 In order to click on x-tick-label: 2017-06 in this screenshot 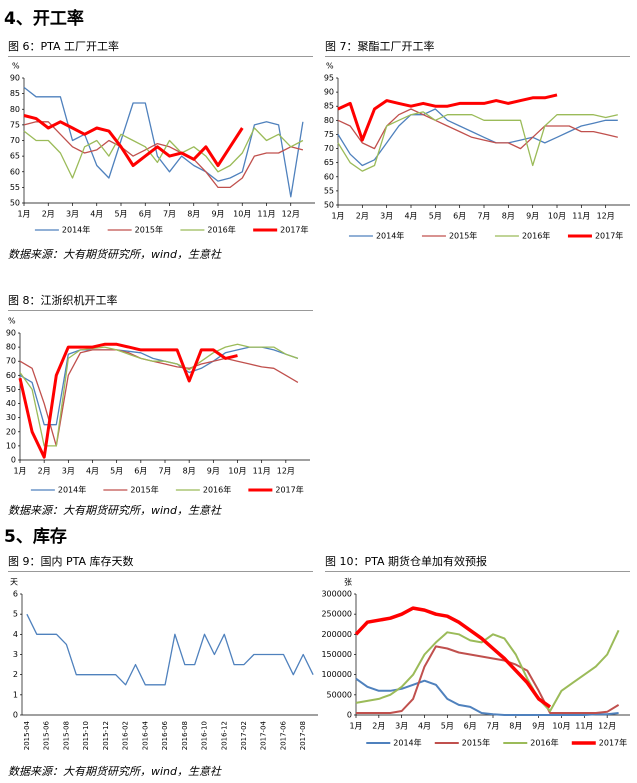, I will do `click(283, 735)`.